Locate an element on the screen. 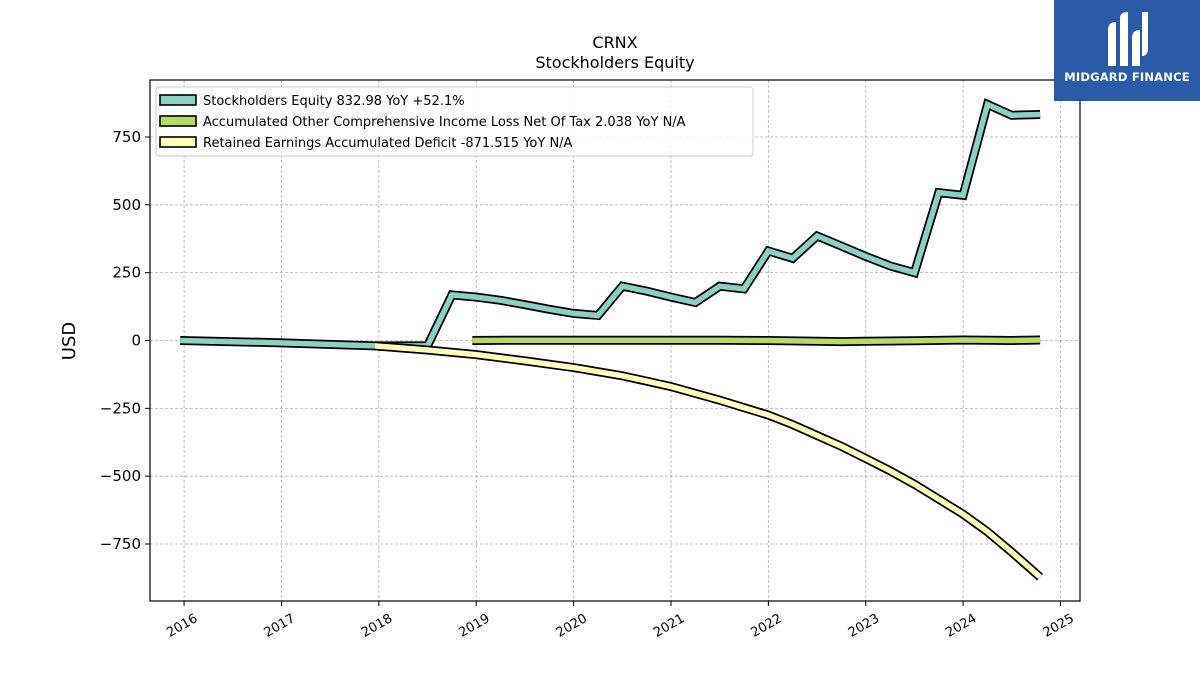 The height and width of the screenshot is (675, 1200). y-tick-label: 0 is located at coordinates (136, 341).